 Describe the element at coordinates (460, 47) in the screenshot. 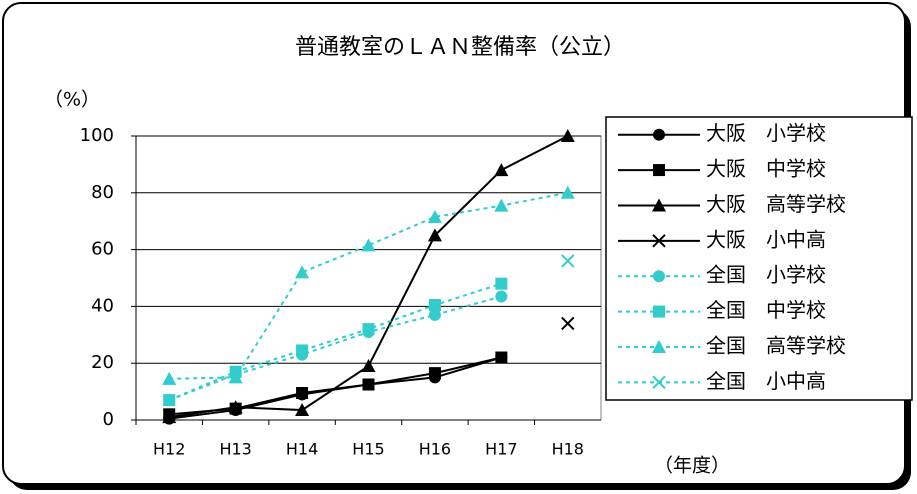

I see `chart-title: 普通教室のＬＡＮ整備率（公立）` at that location.